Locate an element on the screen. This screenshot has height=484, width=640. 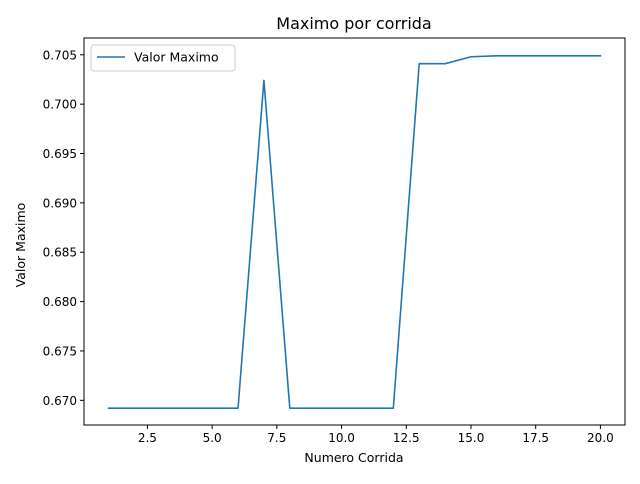
x-tick-label: 17.5 is located at coordinates (535, 438).